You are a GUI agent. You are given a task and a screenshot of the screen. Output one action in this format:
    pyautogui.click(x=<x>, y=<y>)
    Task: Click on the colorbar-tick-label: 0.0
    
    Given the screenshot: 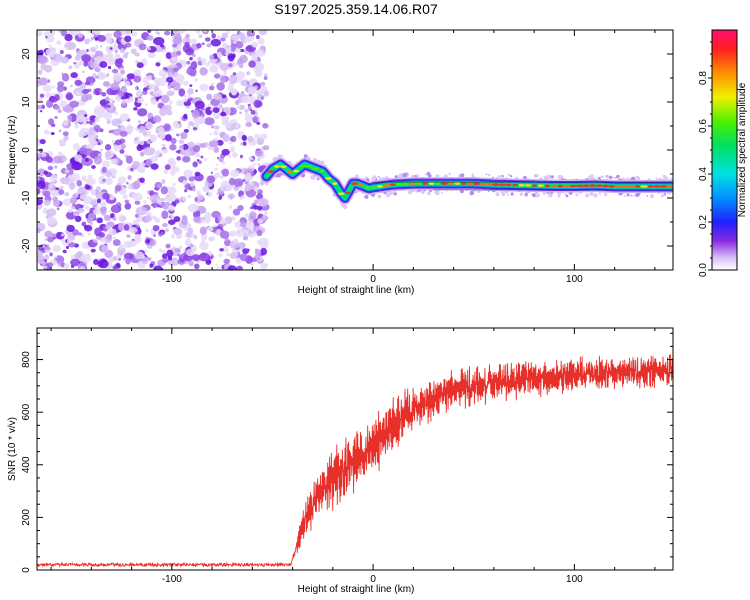 What is the action you would take?
    pyautogui.click(x=703, y=270)
    